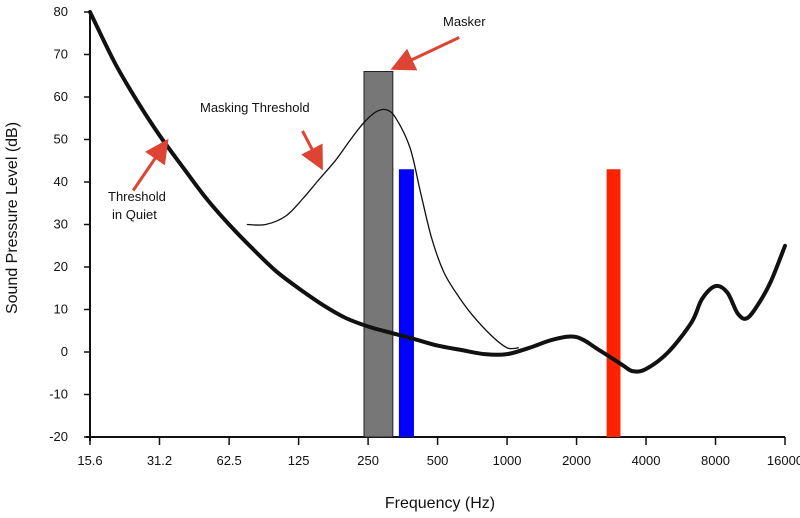  What do you see at coordinates (61, 181) in the screenshot?
I see `y-tick-label: 40` at bounding box center [61, 181].